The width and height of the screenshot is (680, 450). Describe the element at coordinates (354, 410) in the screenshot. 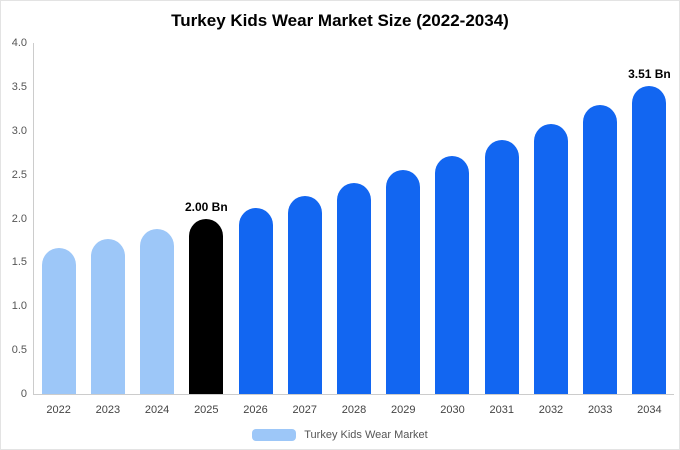

I see `x-tick-label: 2028` at that location.